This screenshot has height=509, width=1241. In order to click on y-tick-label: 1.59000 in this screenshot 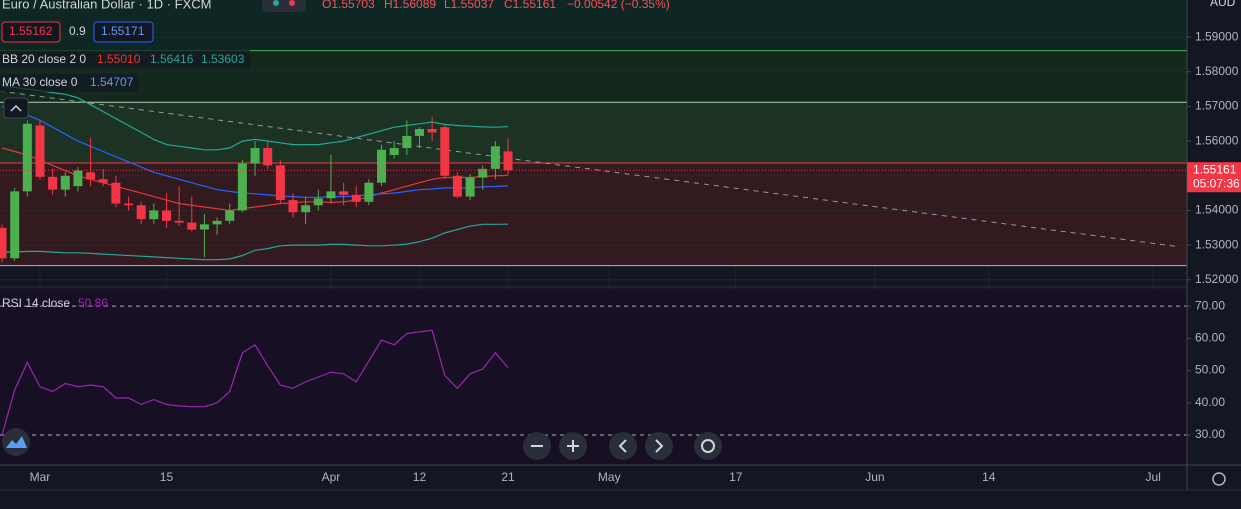, I will do `click(1217, 36)`.